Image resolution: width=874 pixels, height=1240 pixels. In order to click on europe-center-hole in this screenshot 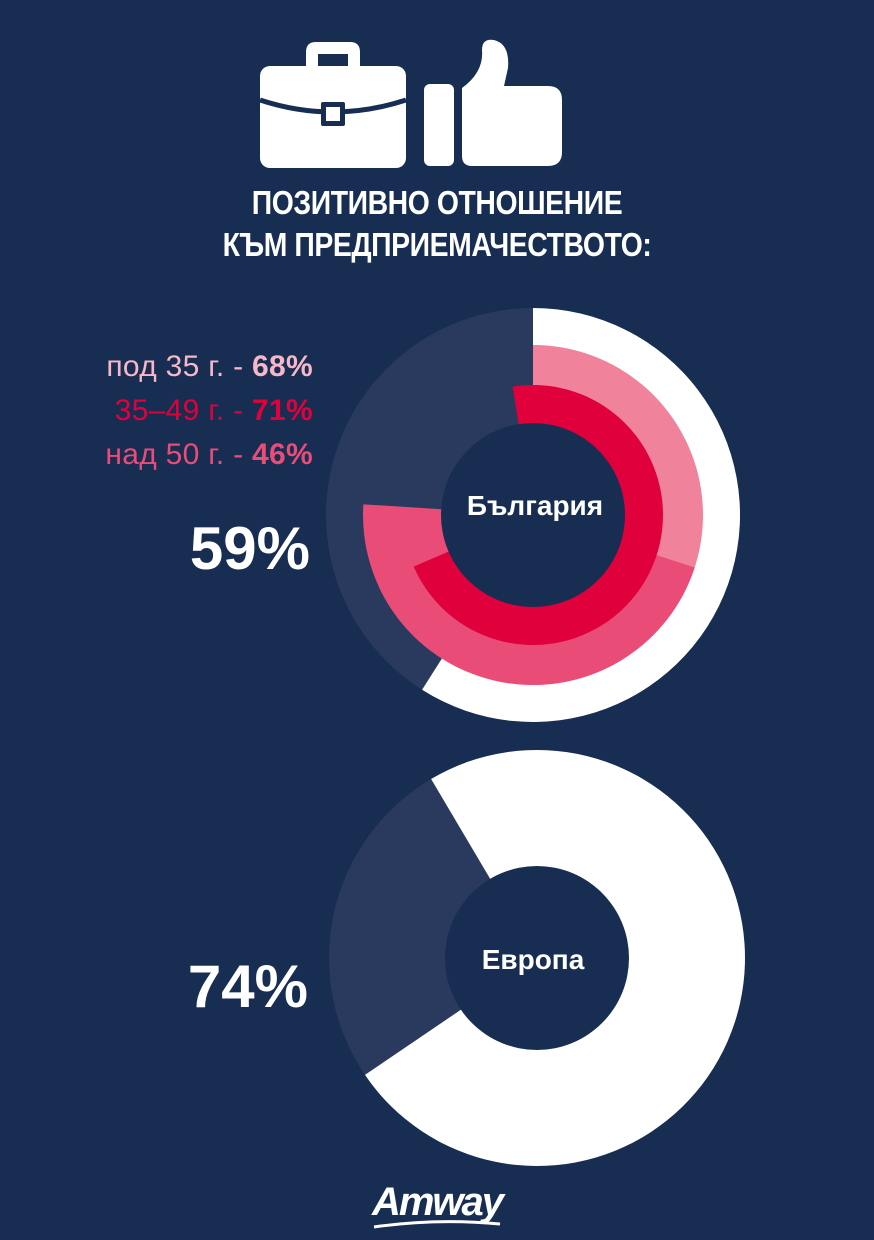, I will do `click(537, 958)`.